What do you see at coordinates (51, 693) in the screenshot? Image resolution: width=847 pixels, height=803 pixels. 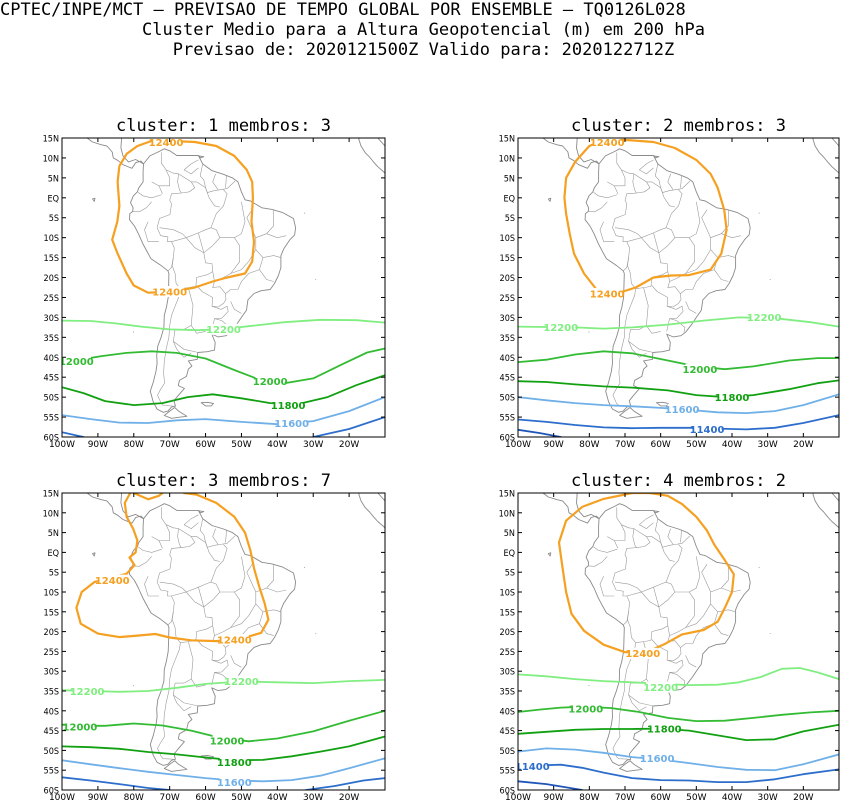 I see `lat-label: 35S` at bounding box center [51, 693].